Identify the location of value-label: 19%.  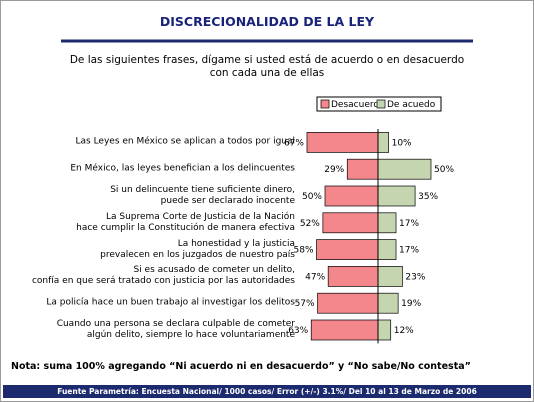
(411, 304).